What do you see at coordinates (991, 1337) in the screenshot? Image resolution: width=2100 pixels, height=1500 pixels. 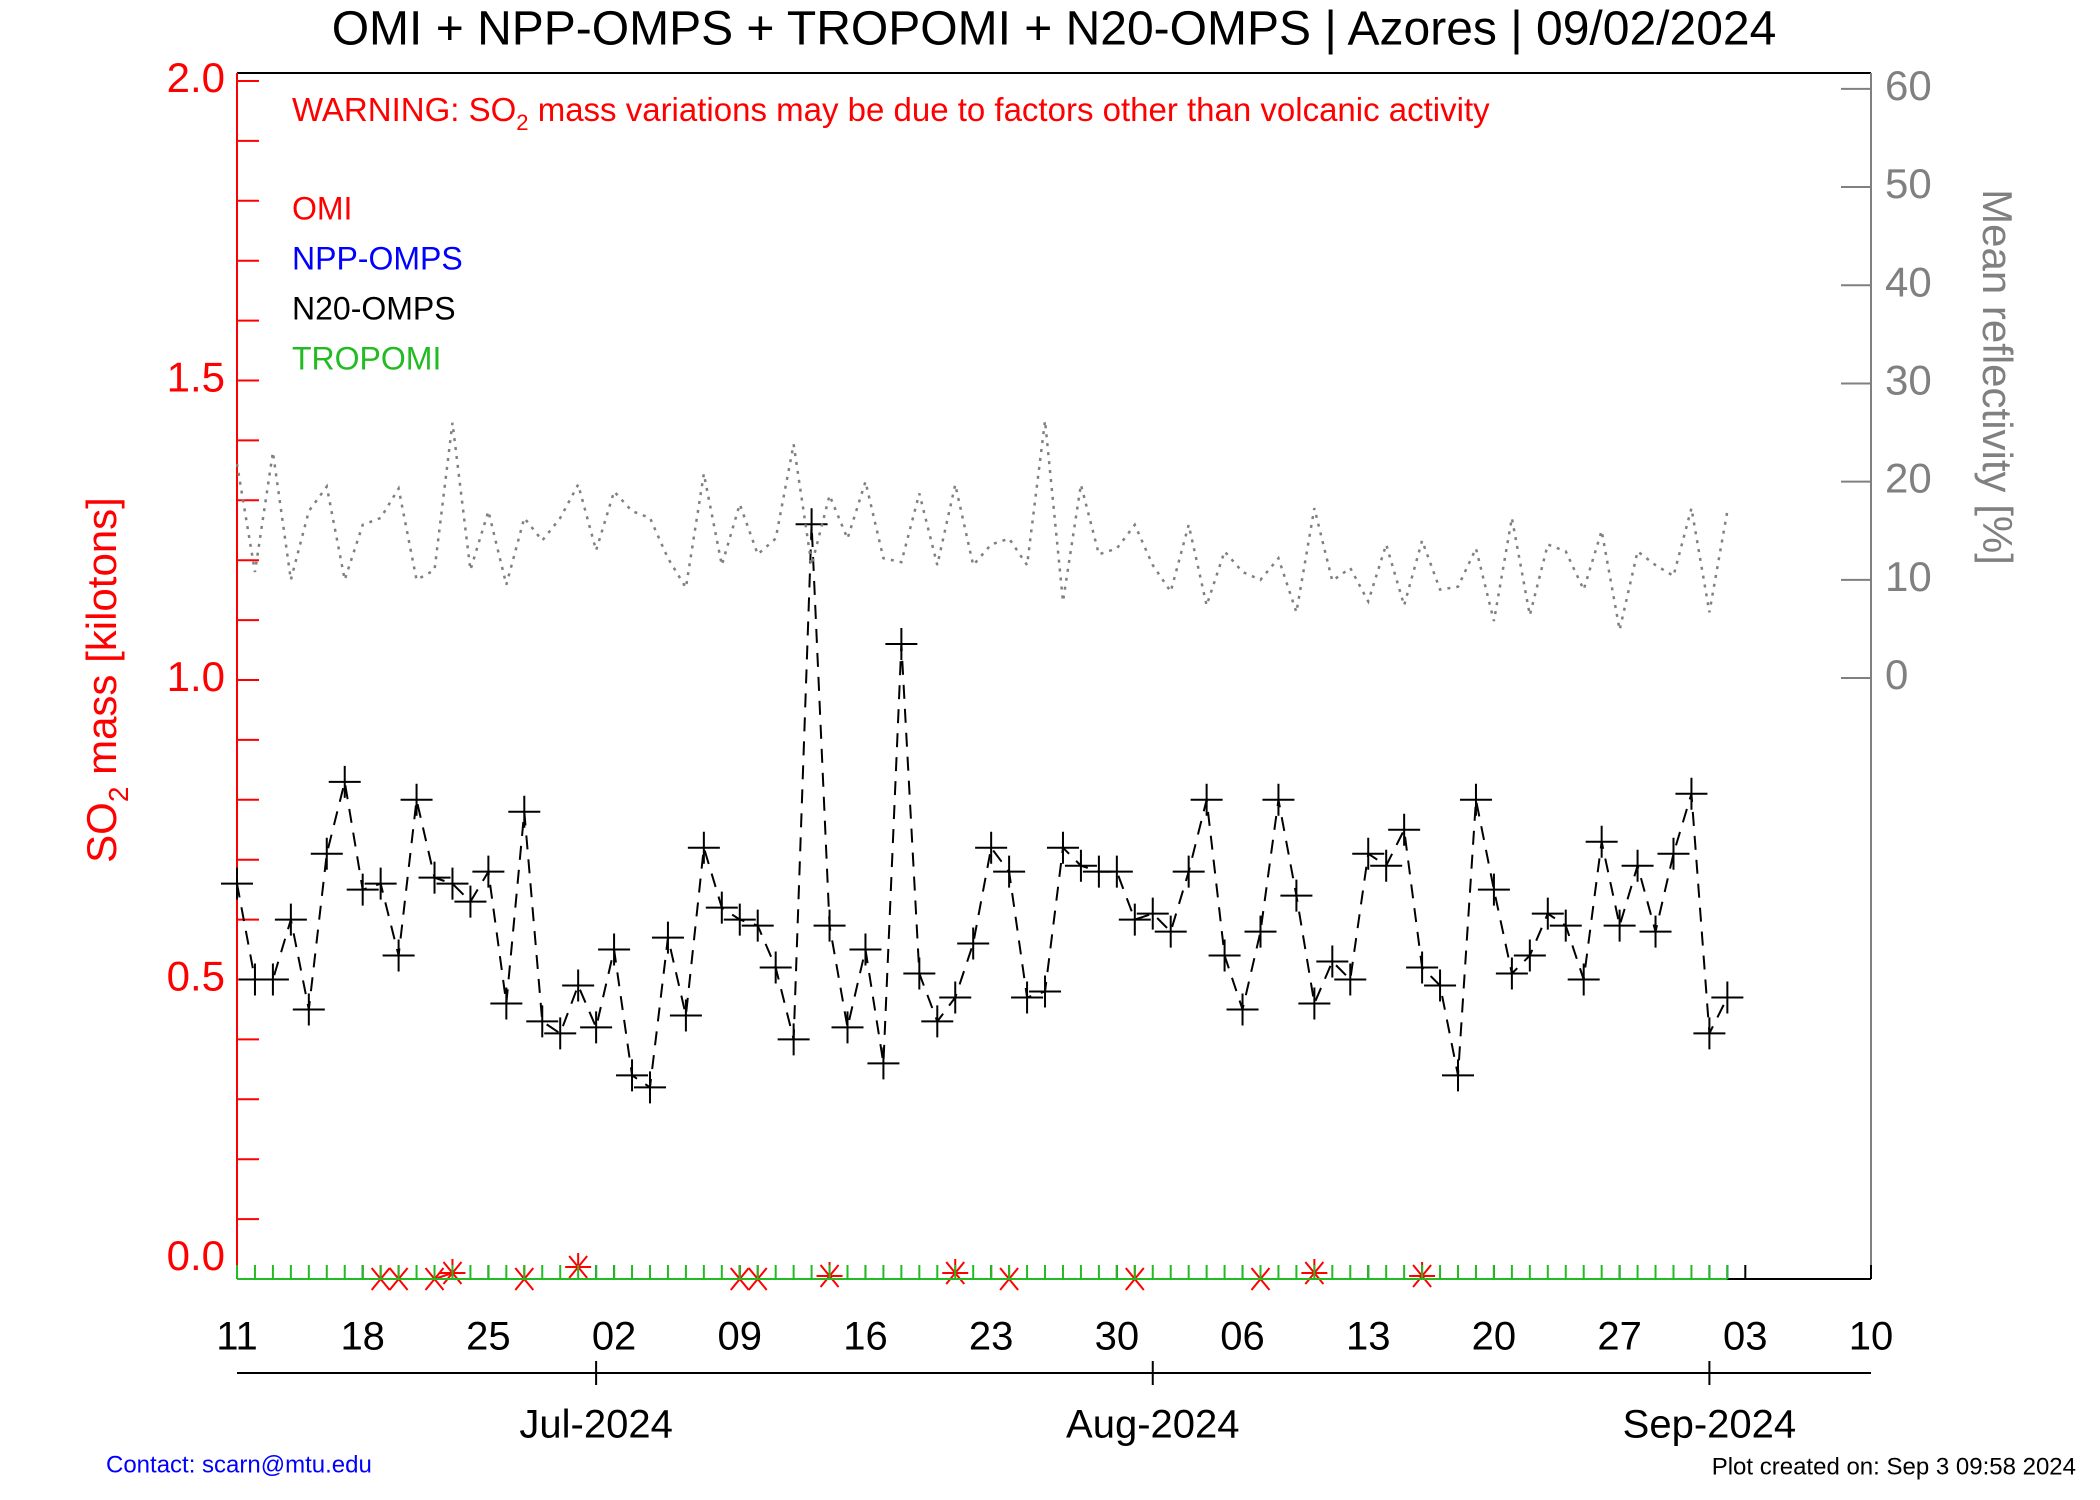 I see `x-tick-label: 23` at bounding box center [991, 1337].